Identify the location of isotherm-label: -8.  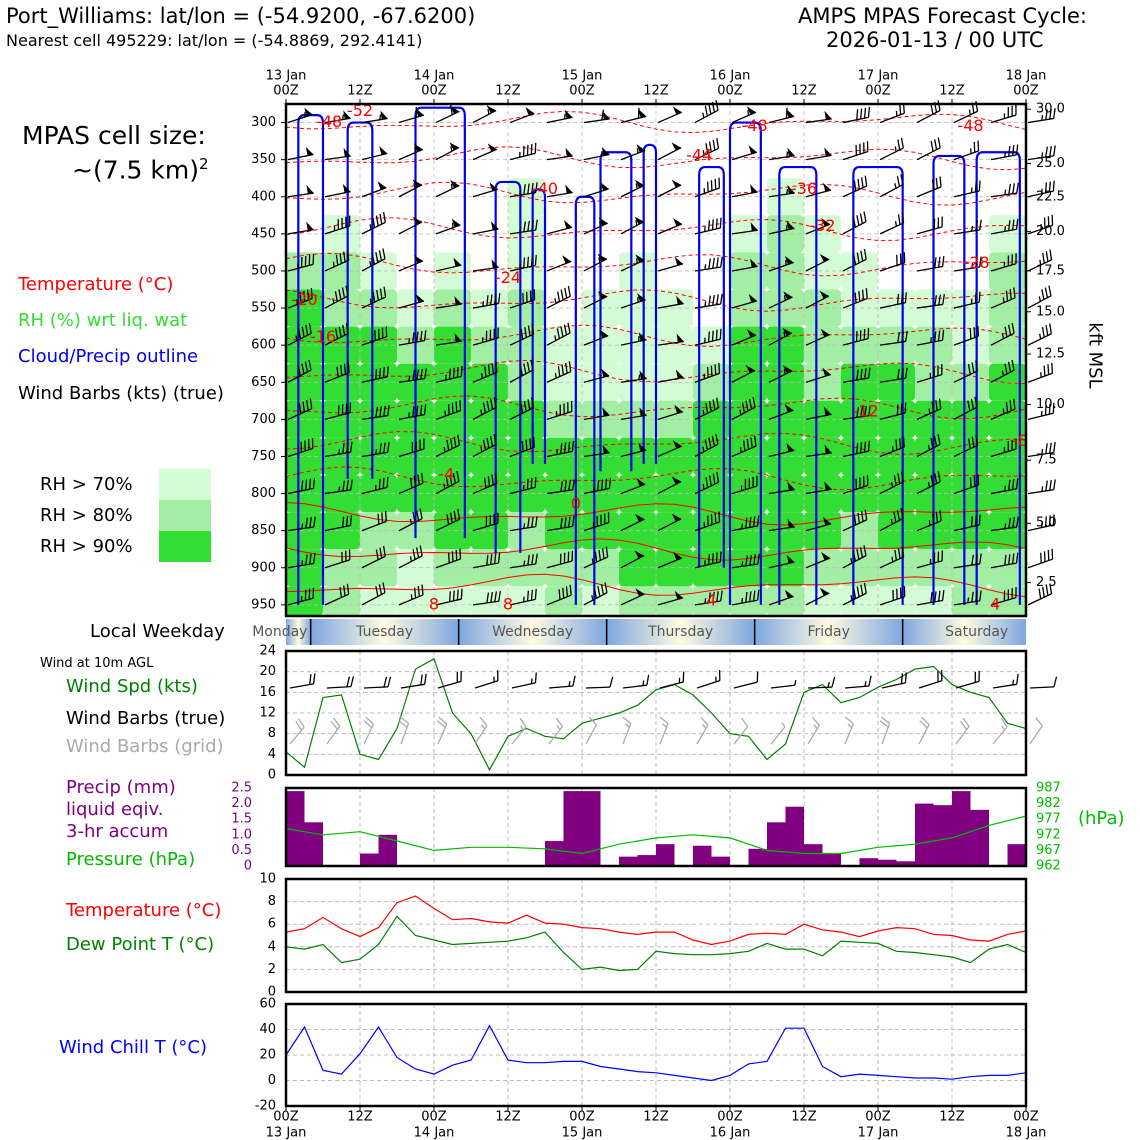
(1020, 440).